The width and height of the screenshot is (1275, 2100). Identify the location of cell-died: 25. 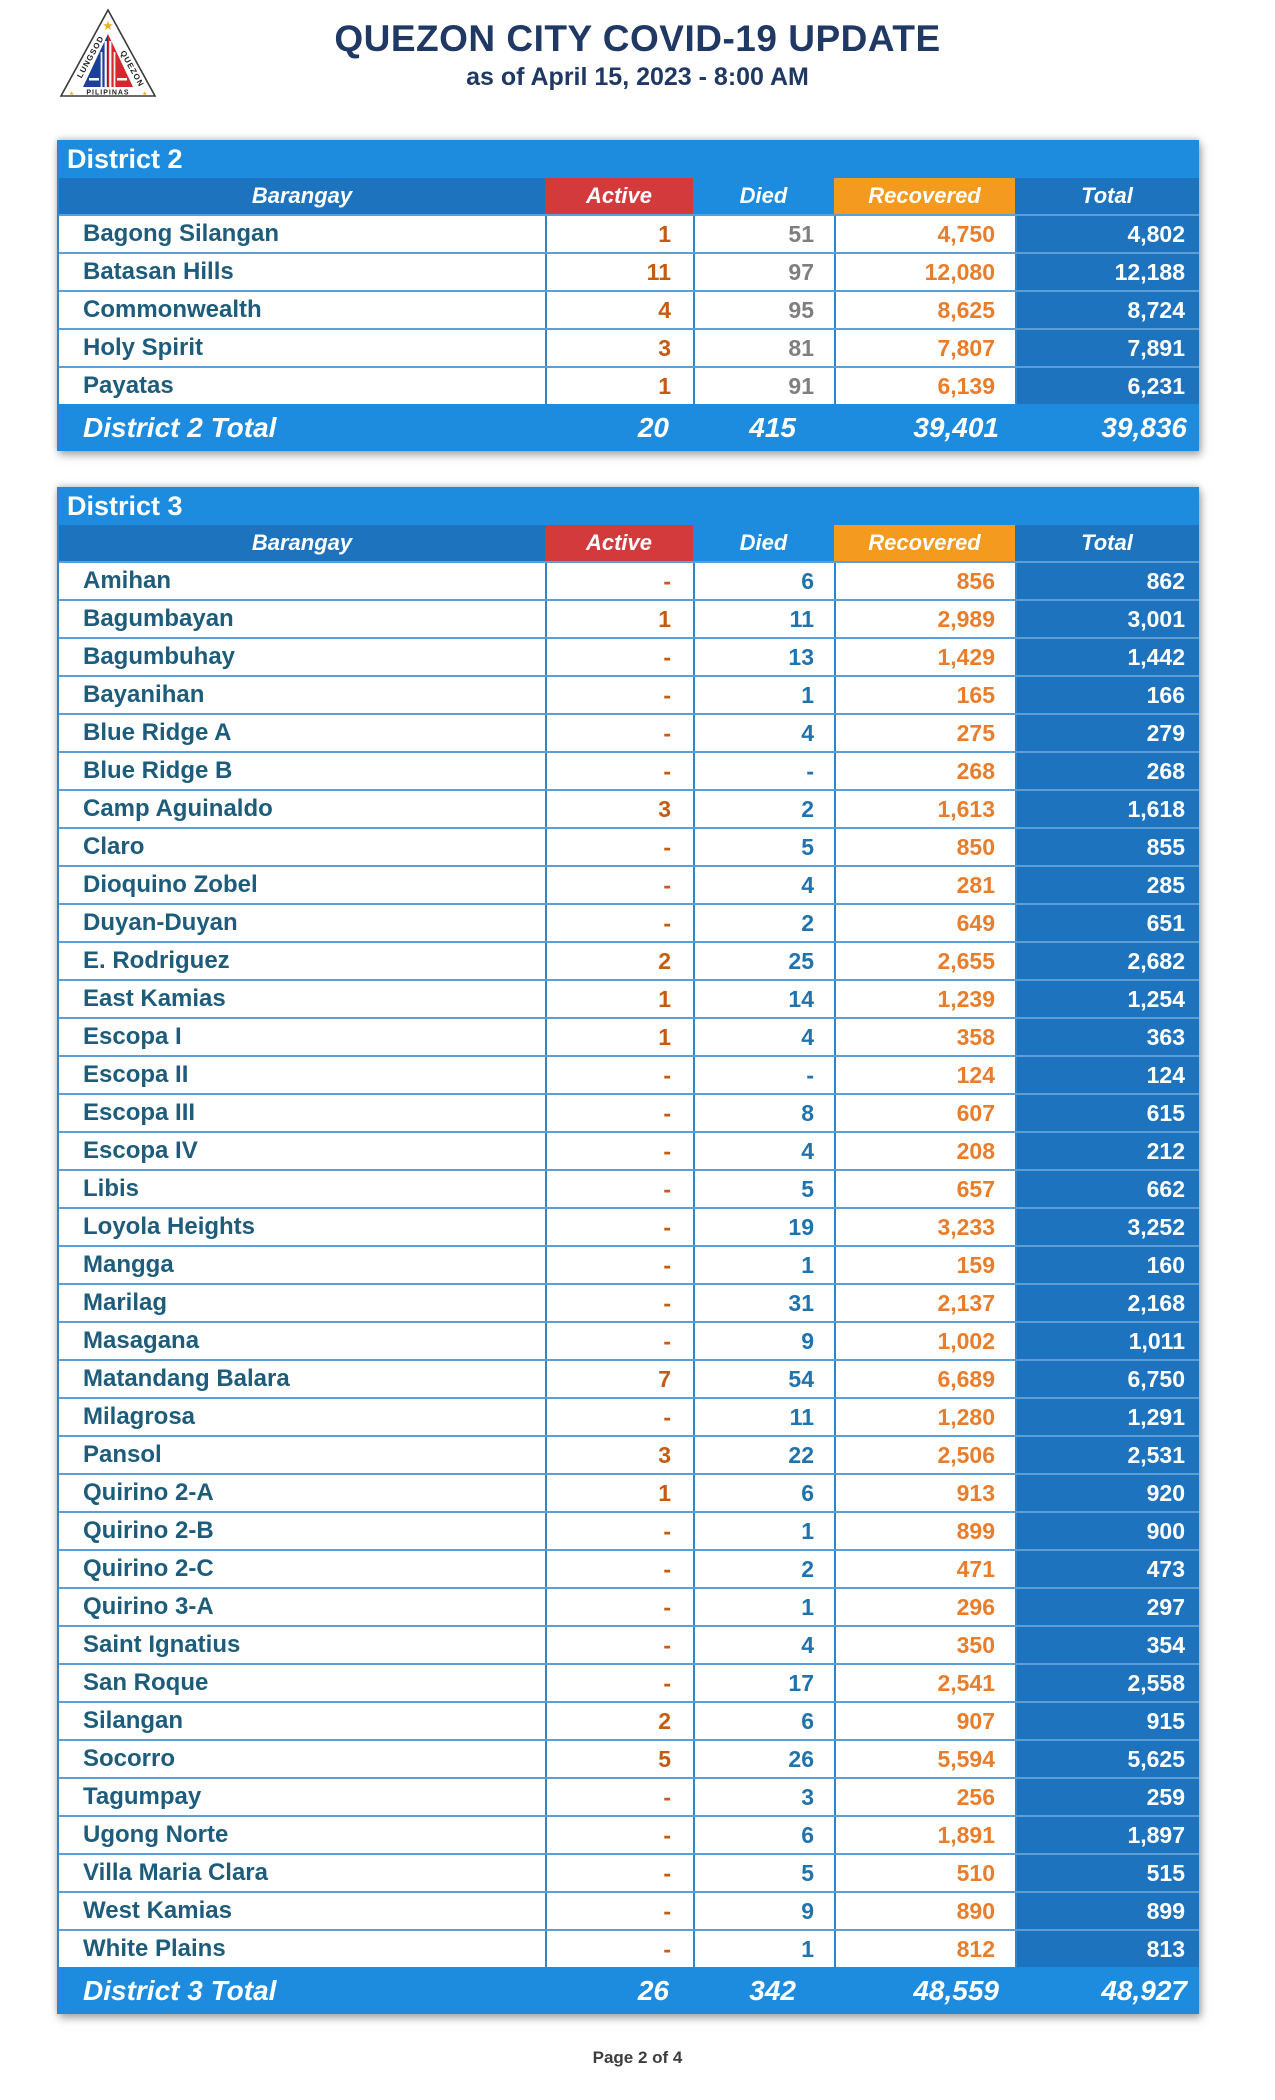
(763, 961).